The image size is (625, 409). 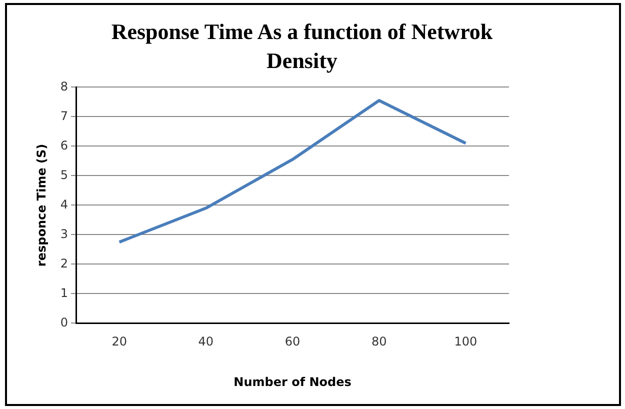 What do you see at coordinates (292, 341) in the screenshot?
I see `x-tick-label: 60` at bounding box center [292, 341].